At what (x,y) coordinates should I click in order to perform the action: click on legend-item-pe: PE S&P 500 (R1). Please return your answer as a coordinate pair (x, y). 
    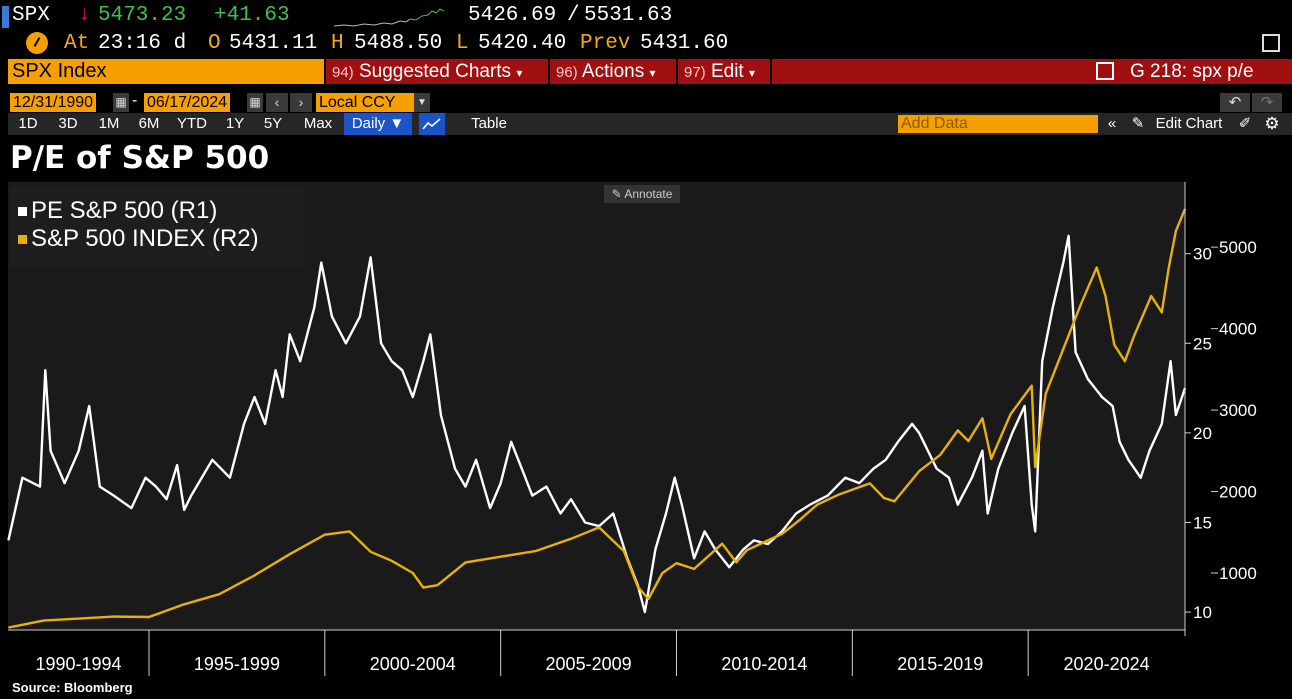
    Looking at the image, I should click on (157, 211).